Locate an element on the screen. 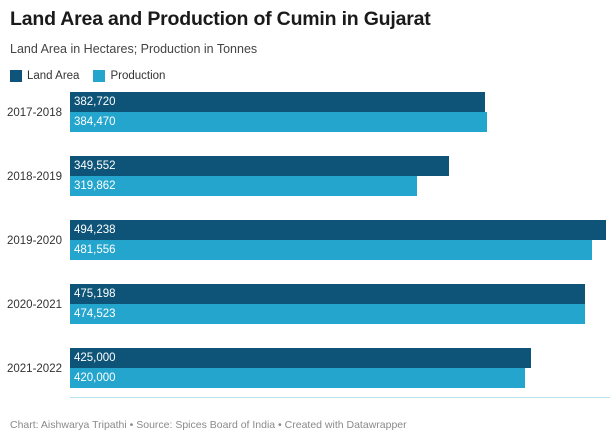 The width and height of the screenshot is (616, 442). chart-legend: Land Area Production is located at coordinates (87, 76).